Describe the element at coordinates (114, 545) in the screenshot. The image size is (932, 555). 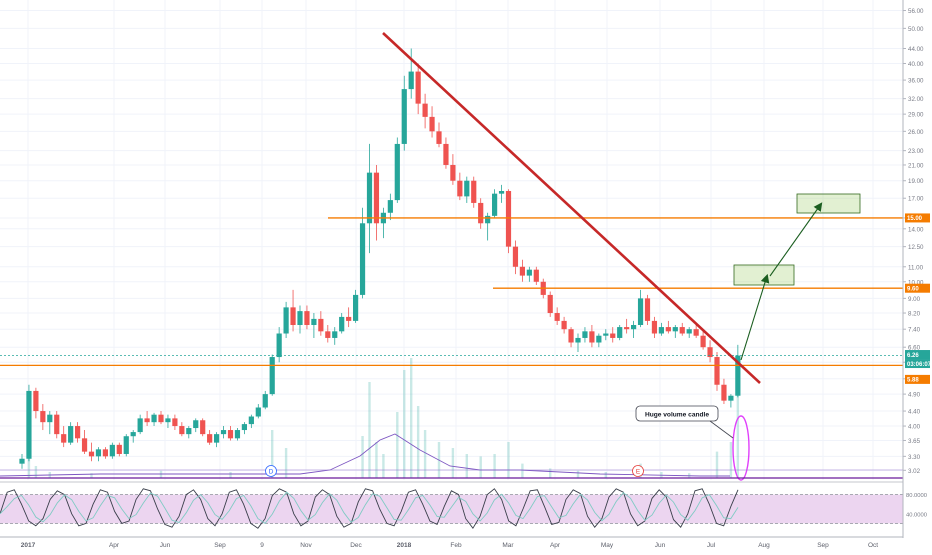
I see `time-tick-label: Apr` at that location.